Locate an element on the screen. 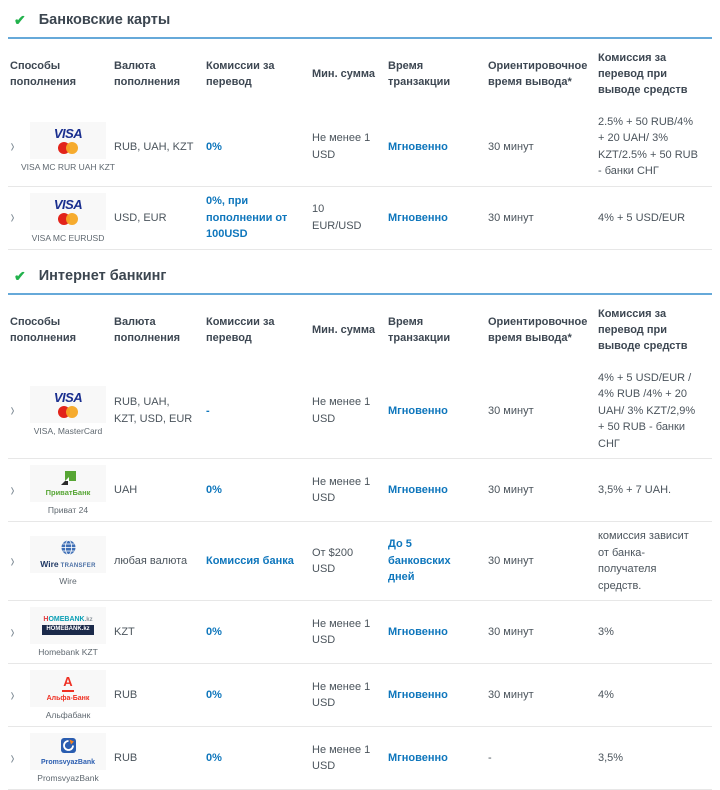  withdrawal-fee-cell: 3% is located at coordinates (606, 631).